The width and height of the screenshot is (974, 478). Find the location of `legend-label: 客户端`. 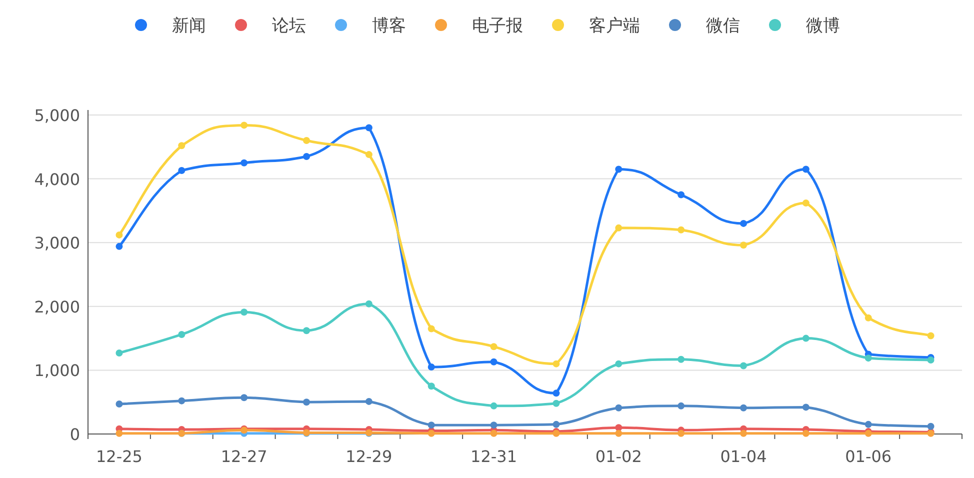

legend-label: 客户端 is located at coordinates (614, 26).